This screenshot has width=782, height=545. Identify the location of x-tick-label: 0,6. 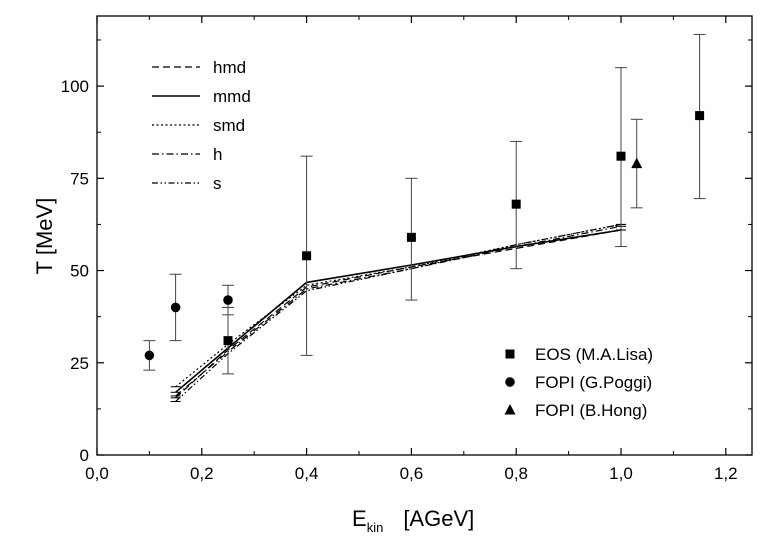
(412, 473).